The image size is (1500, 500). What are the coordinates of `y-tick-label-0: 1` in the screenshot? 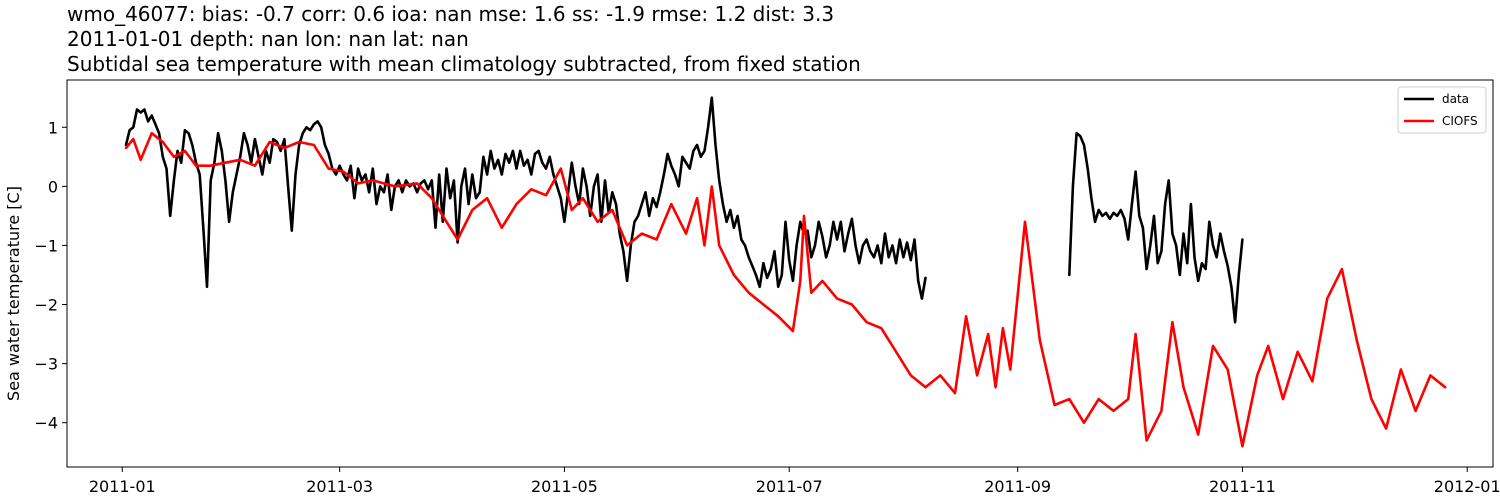 It's located at (53, 127).